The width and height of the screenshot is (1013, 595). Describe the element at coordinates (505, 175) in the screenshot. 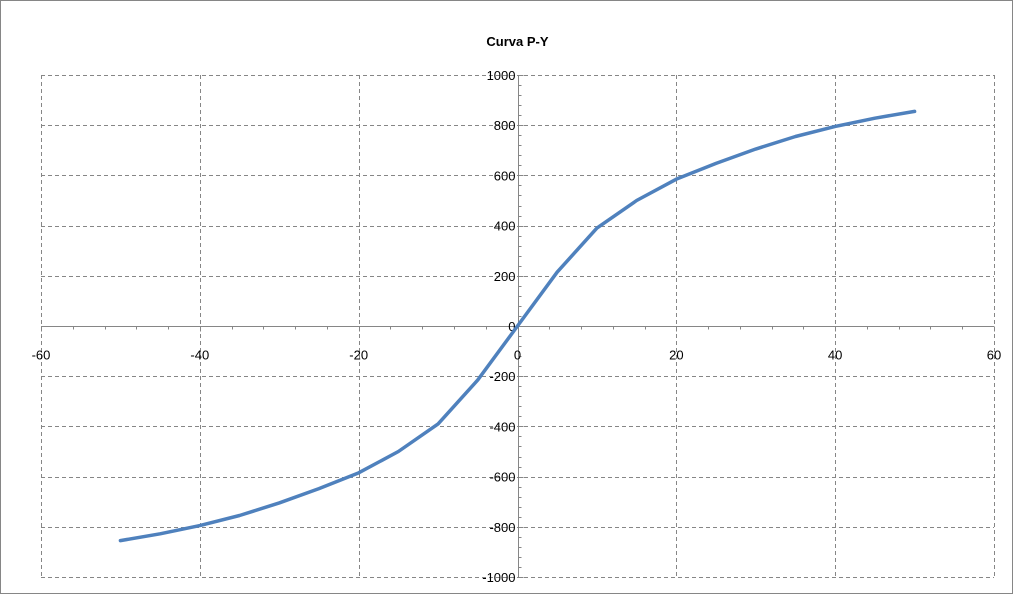

I see `y-tick-label: 600` at that location.